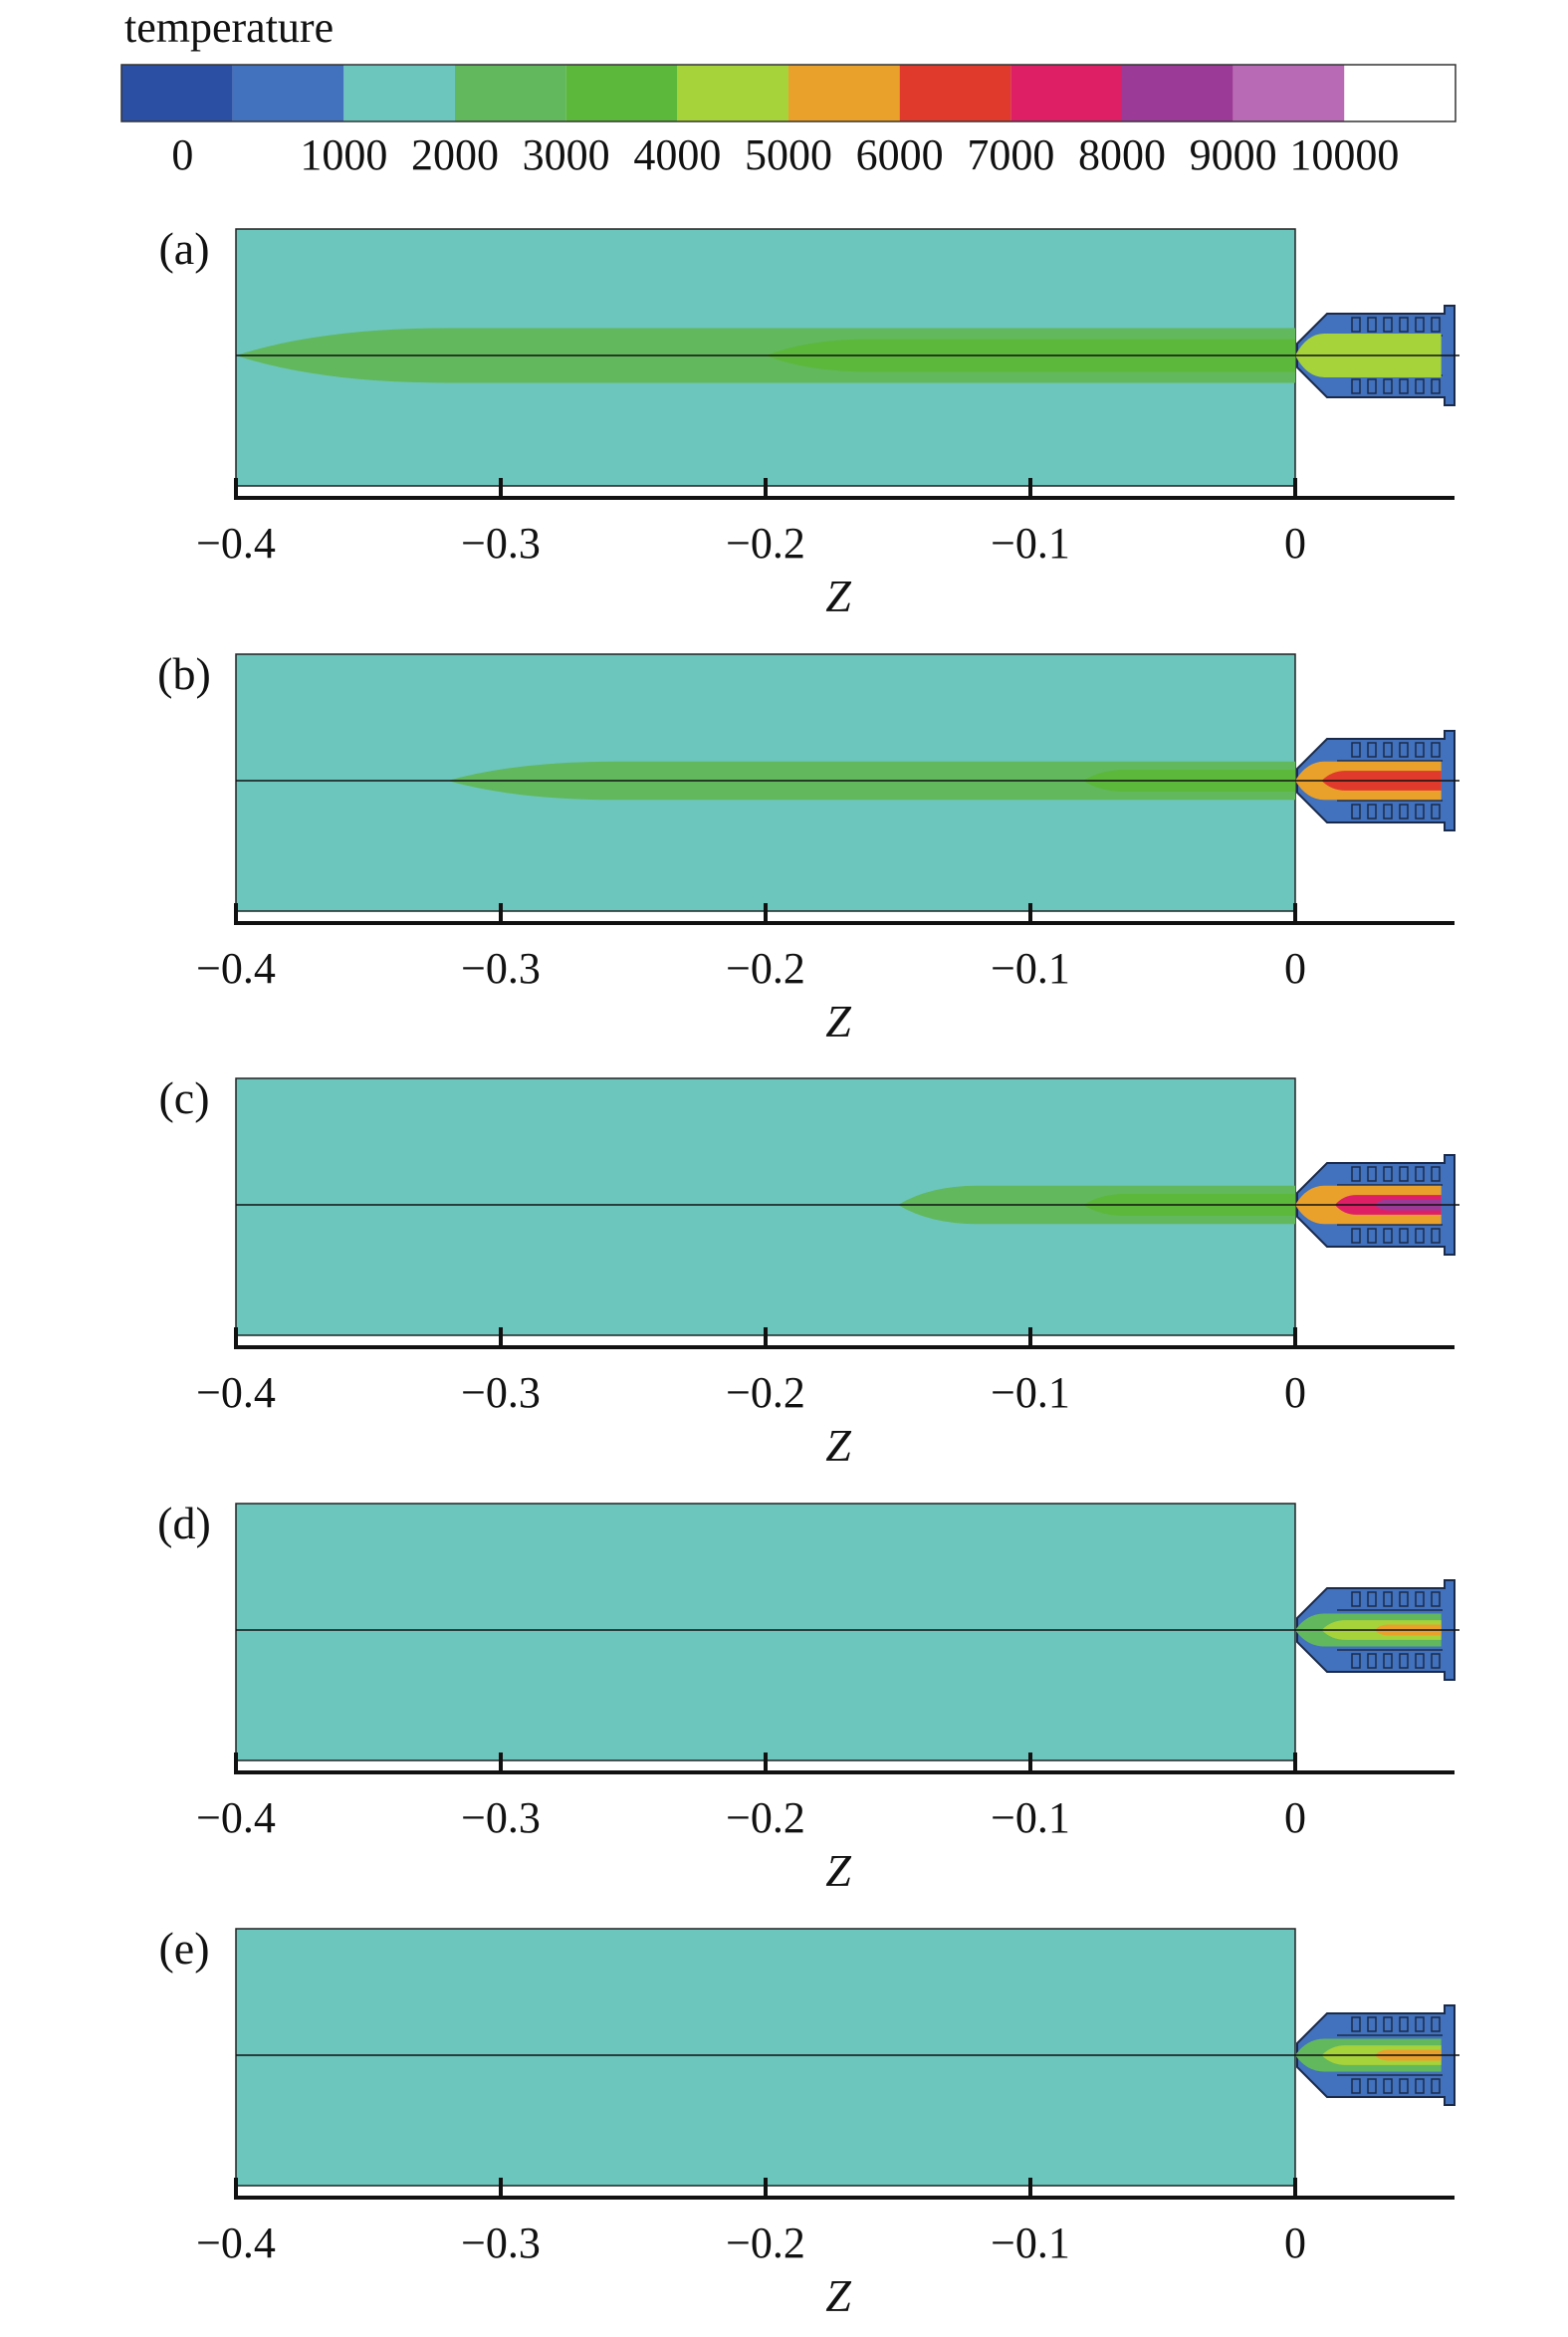 The image size is (1568, 2337). Describe the element at coordinates (677, 154) in the screenshot. I see `colorbar-tick-label: 4000` at that location.